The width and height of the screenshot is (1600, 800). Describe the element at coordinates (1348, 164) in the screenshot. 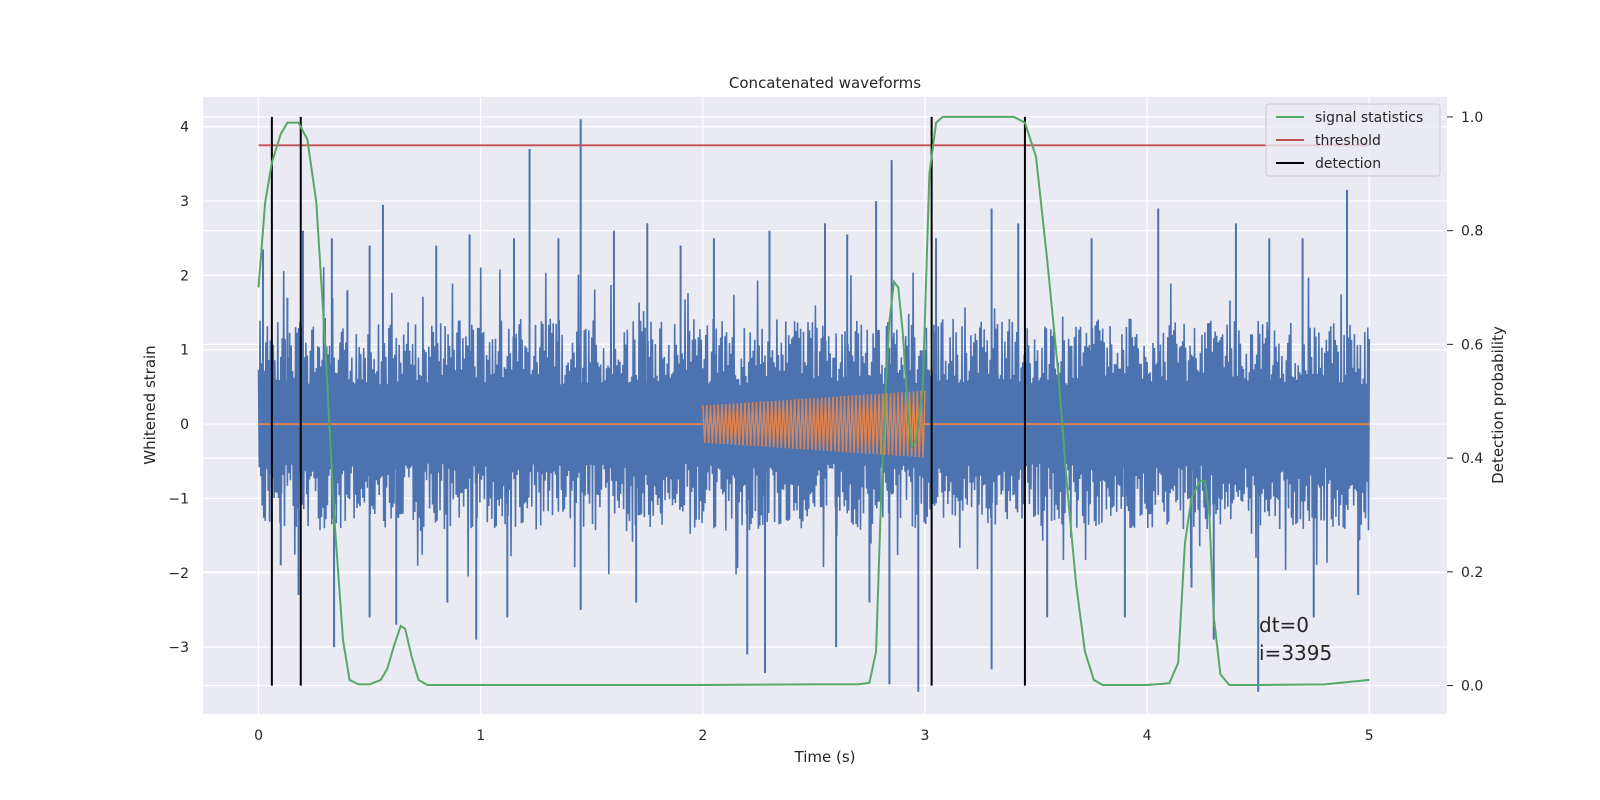

I see `legend-label-detection: detection` at that location.